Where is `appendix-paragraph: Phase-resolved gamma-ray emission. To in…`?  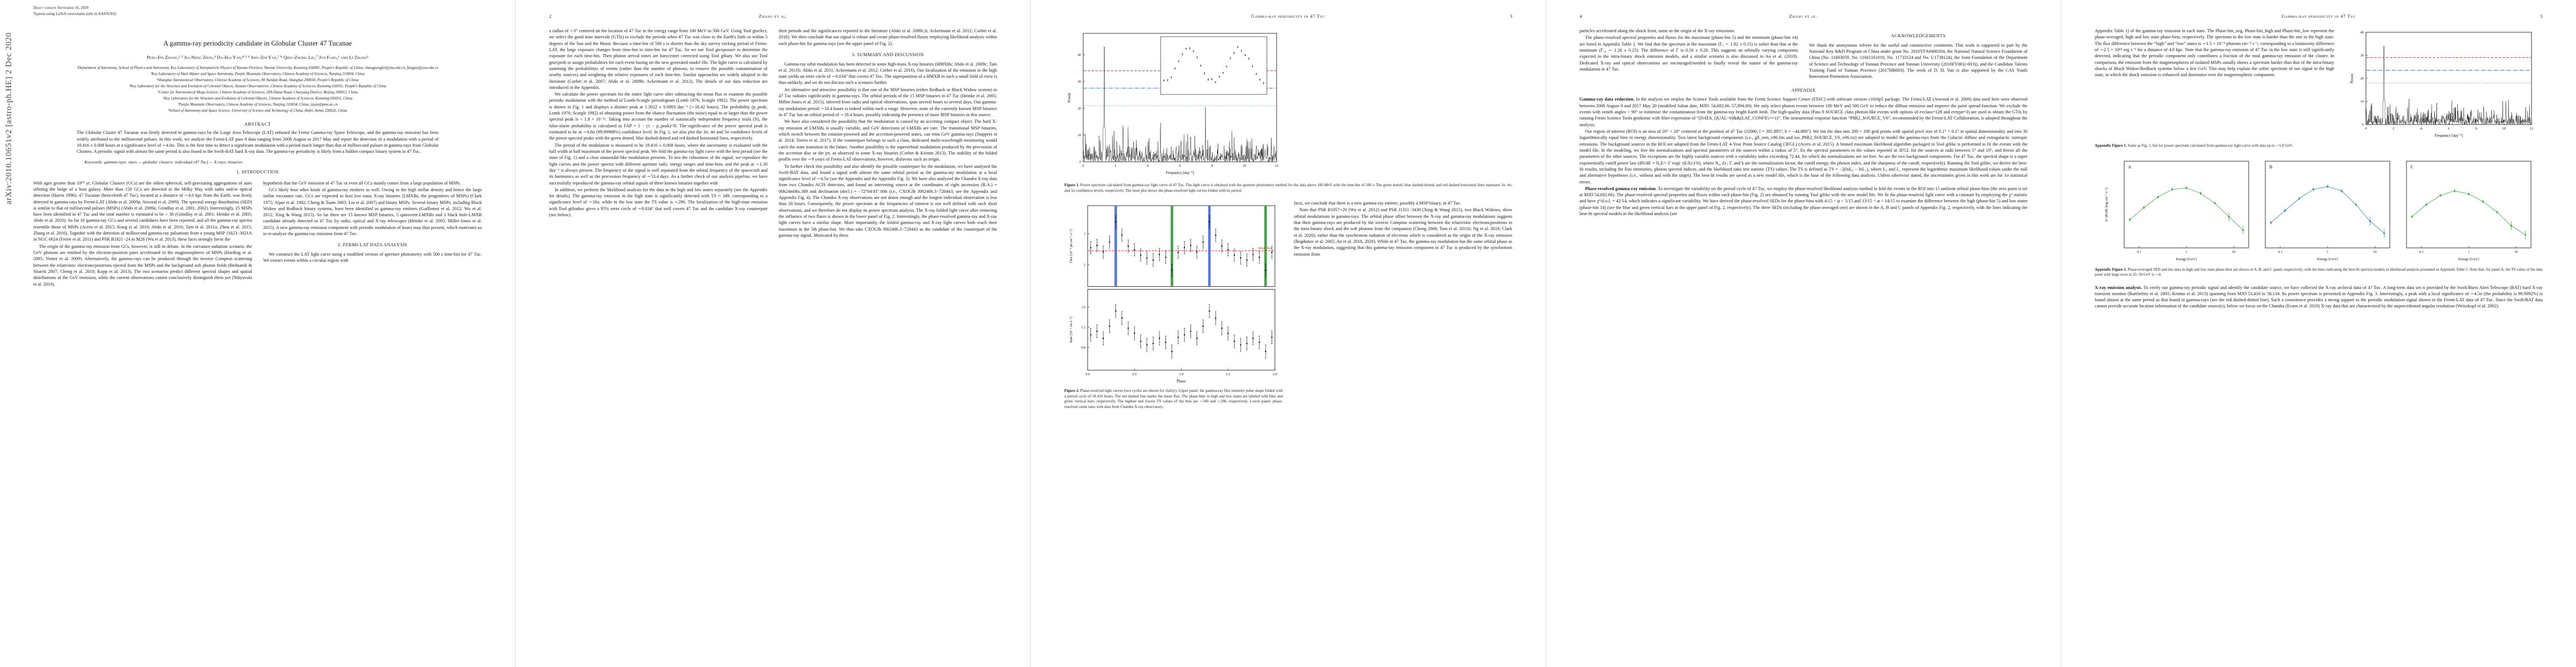
appendix-paragraph: Phase-resolved gamma-ray emission. To in… is located at coordinates (1803, 201).